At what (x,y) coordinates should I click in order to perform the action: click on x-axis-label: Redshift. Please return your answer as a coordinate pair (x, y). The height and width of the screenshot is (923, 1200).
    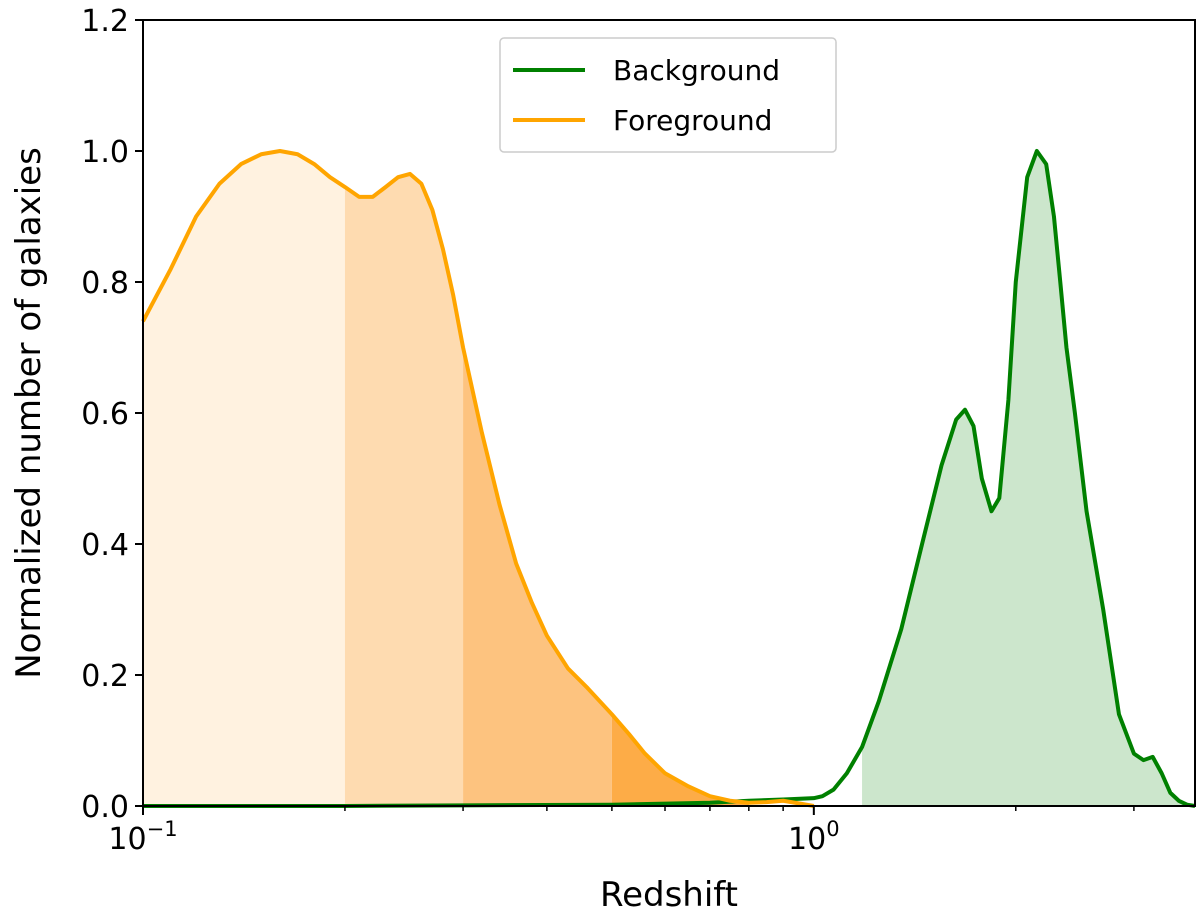
    Looking at the image, I should click on (669, 895).